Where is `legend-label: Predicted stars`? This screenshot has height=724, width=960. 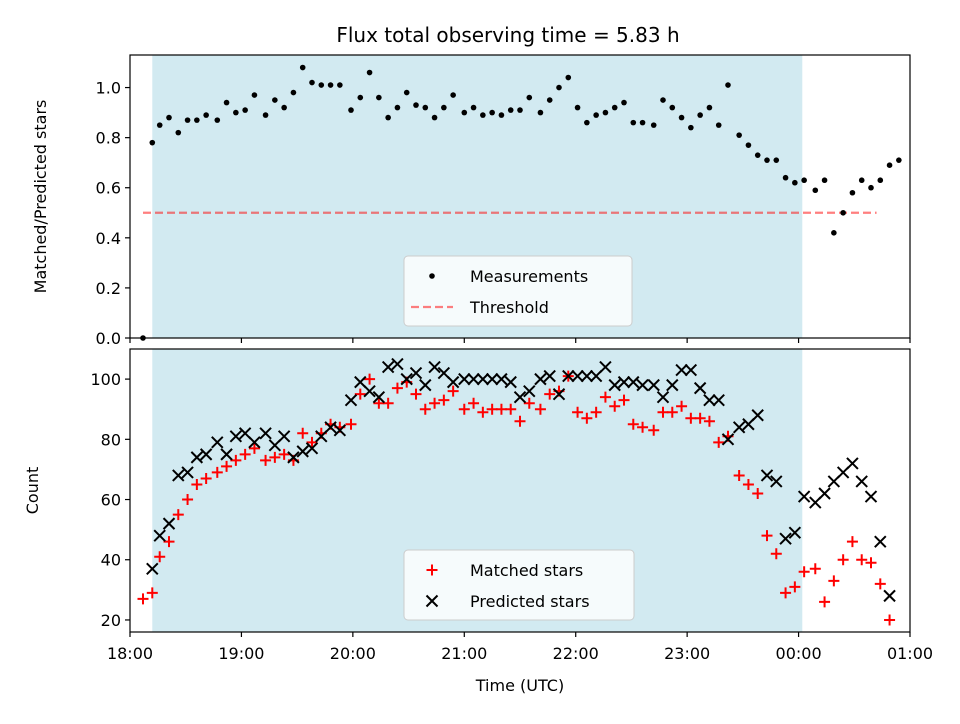 legend-label: Predicted stars is located at coordinates (530, 601).